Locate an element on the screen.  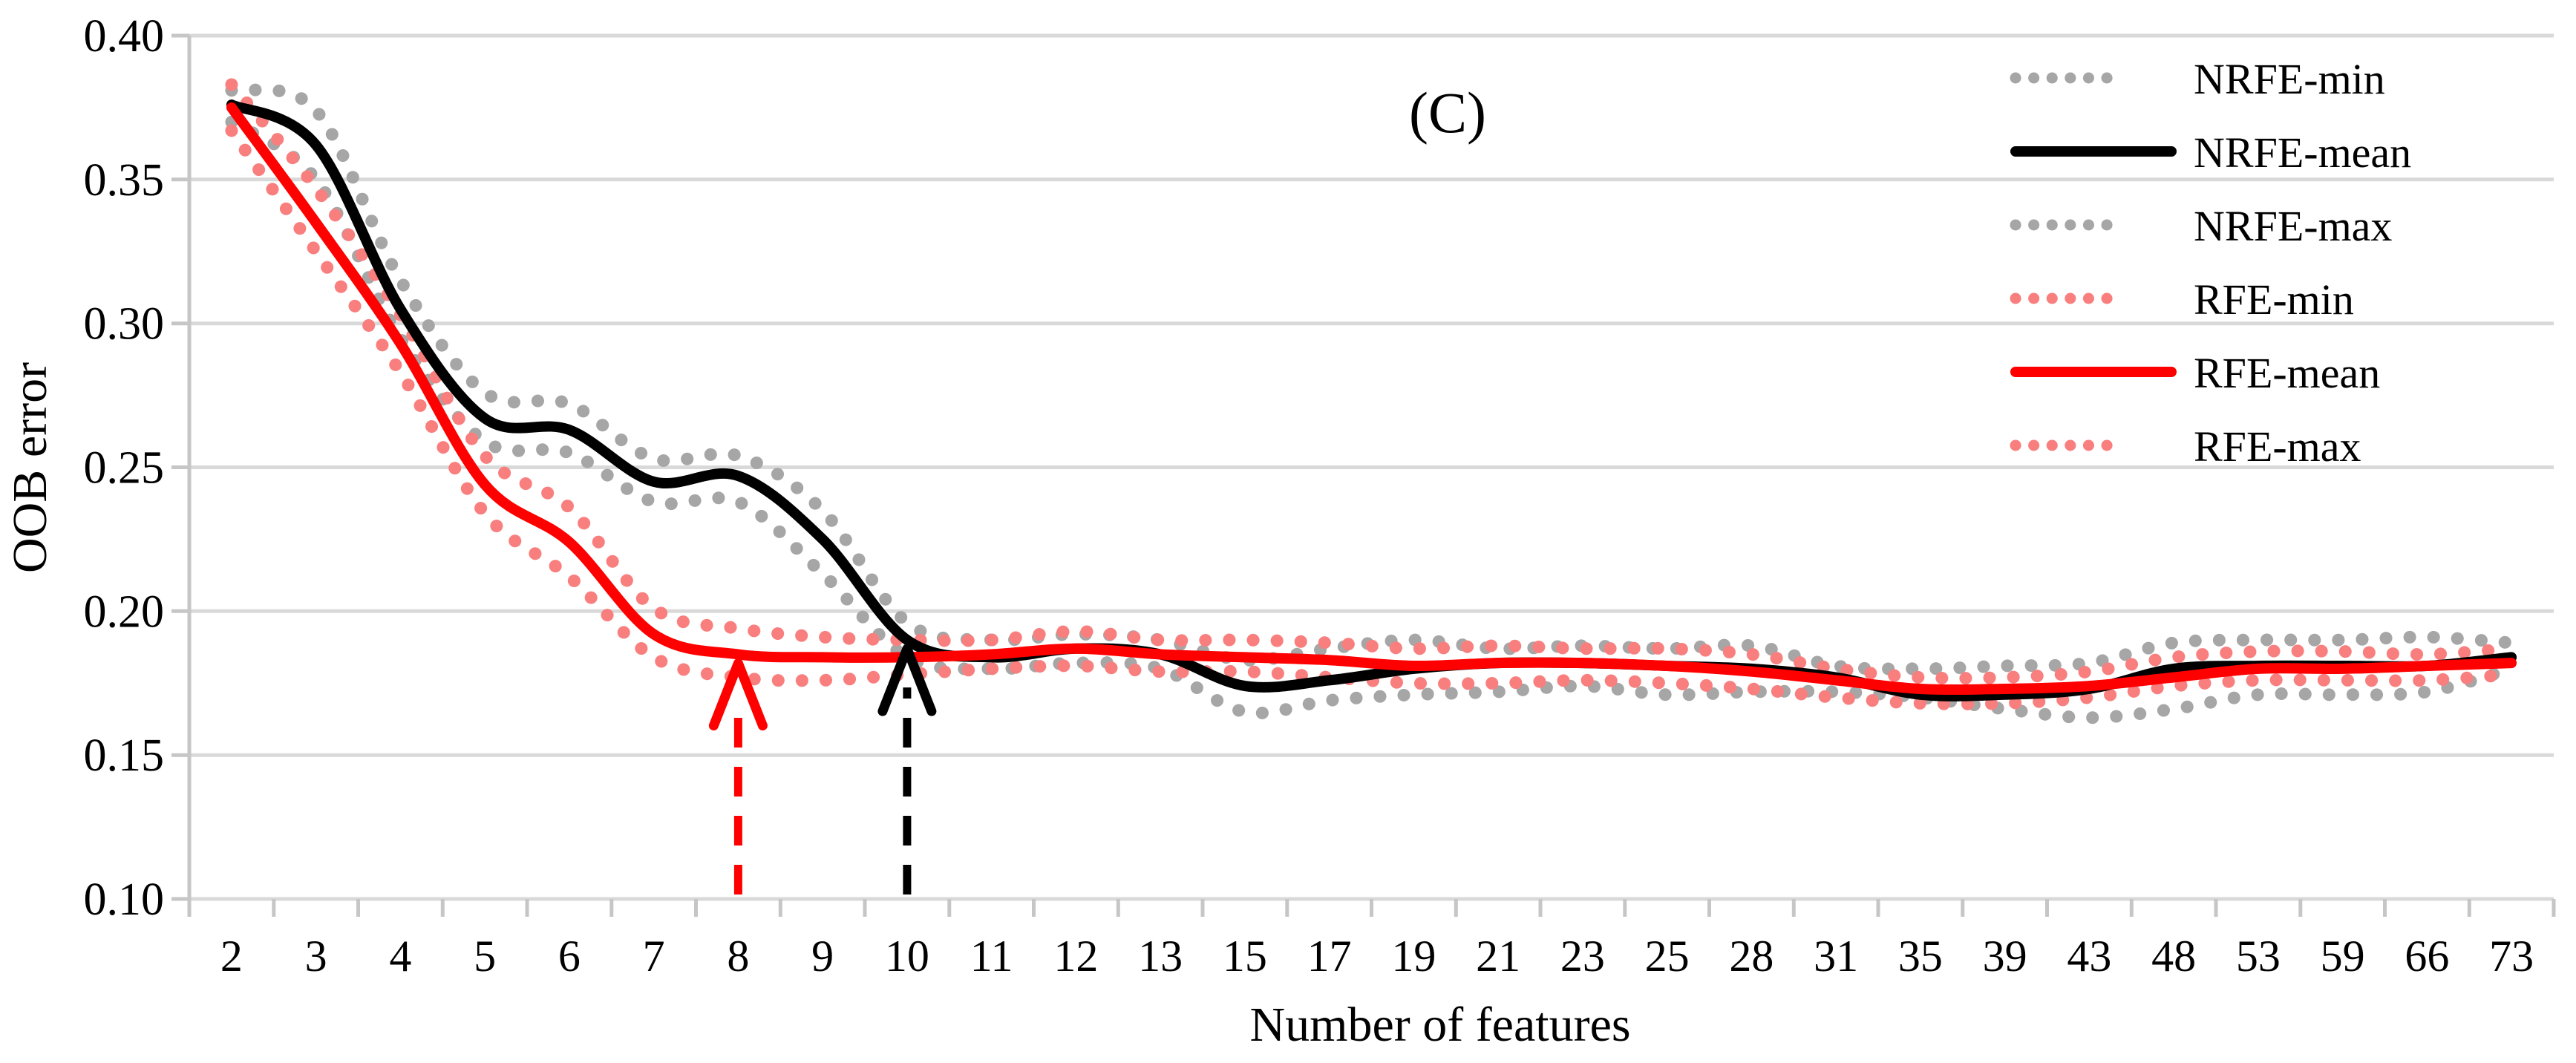
x-tick-label: 43 is located at coordinates (2089, 956).